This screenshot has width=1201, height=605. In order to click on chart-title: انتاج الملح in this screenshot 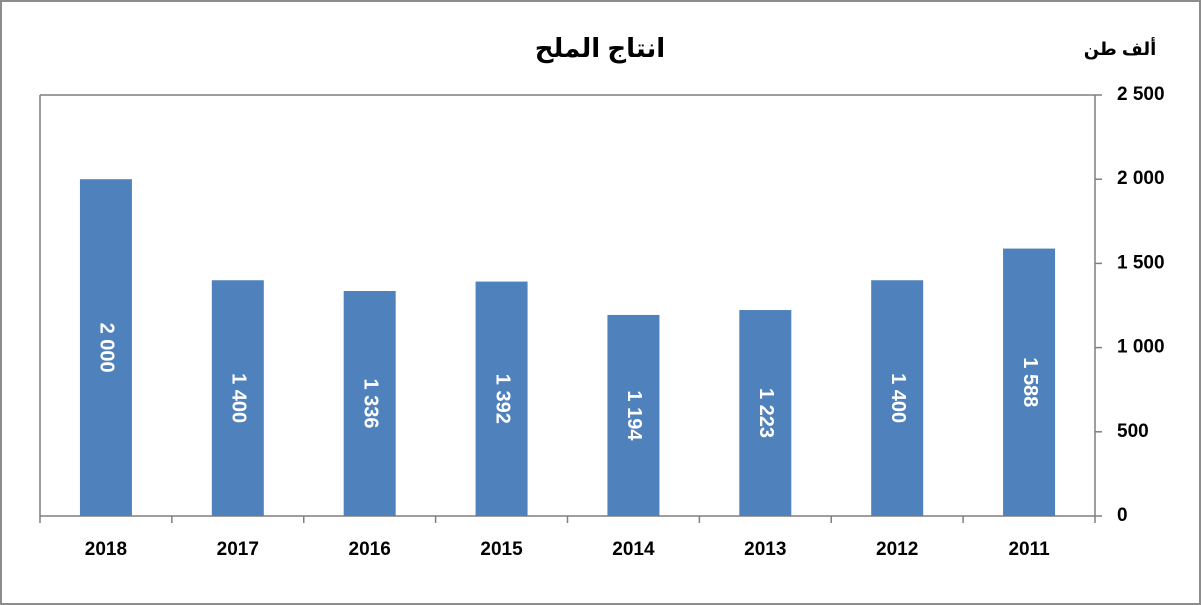, I will do `click(600, 48)`.